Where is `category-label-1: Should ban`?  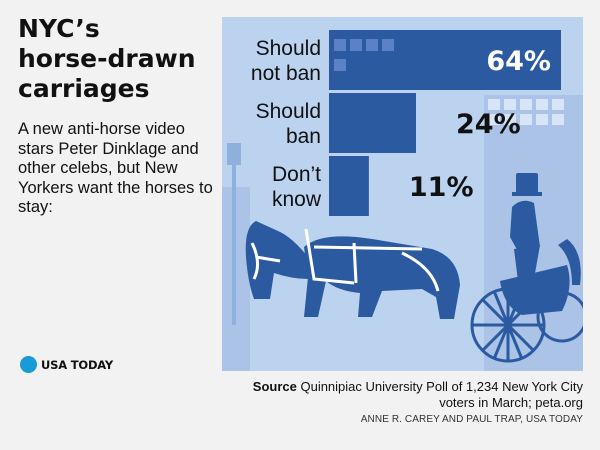 category-label-1: Should ban is located at coordinates (288, 124).